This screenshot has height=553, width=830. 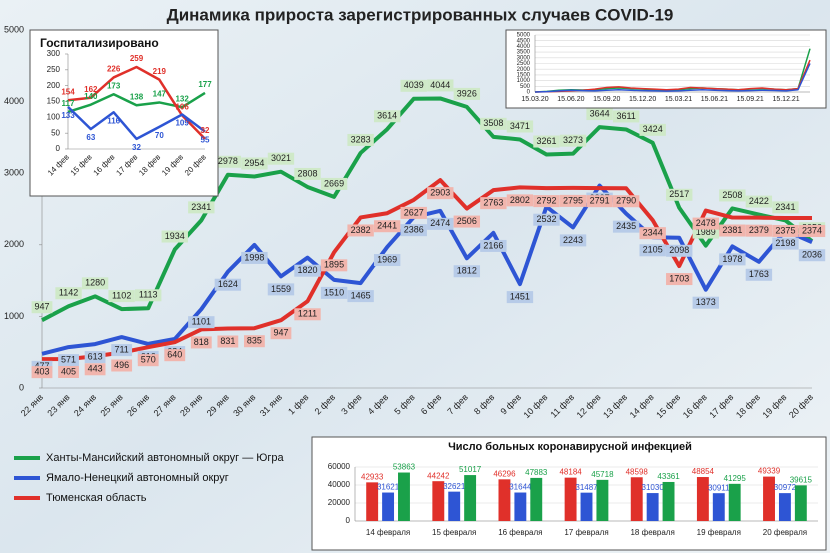 What do you see at coordinates (769, 471) in the screenshot?
I see `data-label: 49339` at bounding box center [769, 471].